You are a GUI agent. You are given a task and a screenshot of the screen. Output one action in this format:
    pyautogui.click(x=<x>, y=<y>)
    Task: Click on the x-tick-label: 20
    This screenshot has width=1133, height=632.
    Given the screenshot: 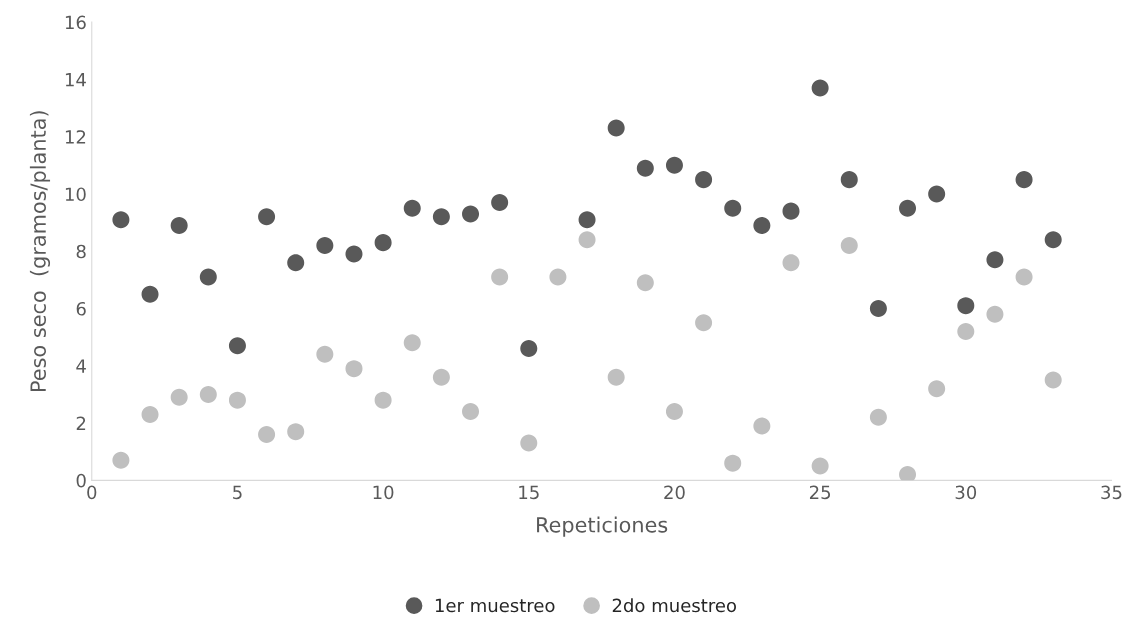 What is the action you would take?
    pyautogui.click(x=674, y=492)
    